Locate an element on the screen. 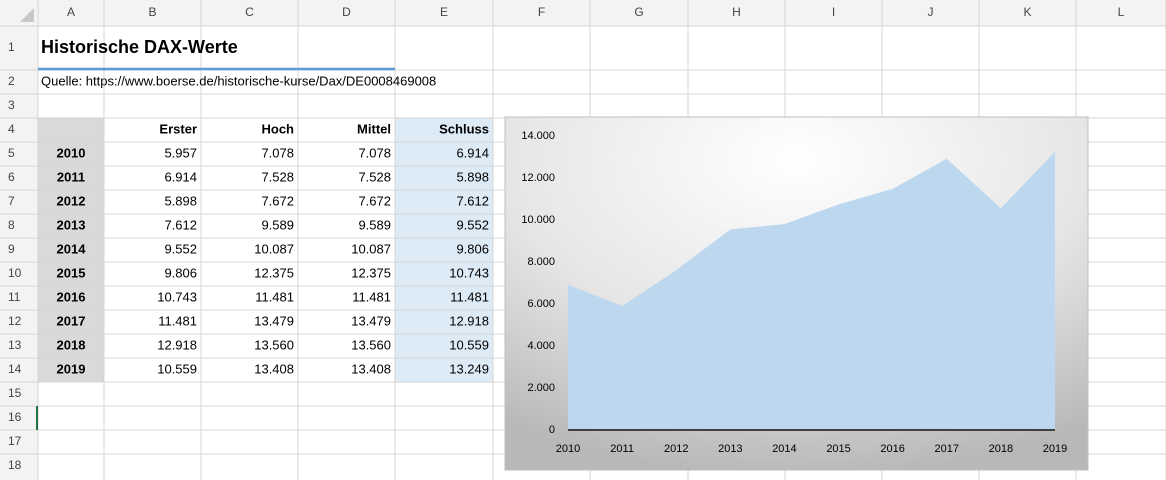 This screenshot has height=480, width=1166. year-cell: 2013 is located at coordinates (71, 224).